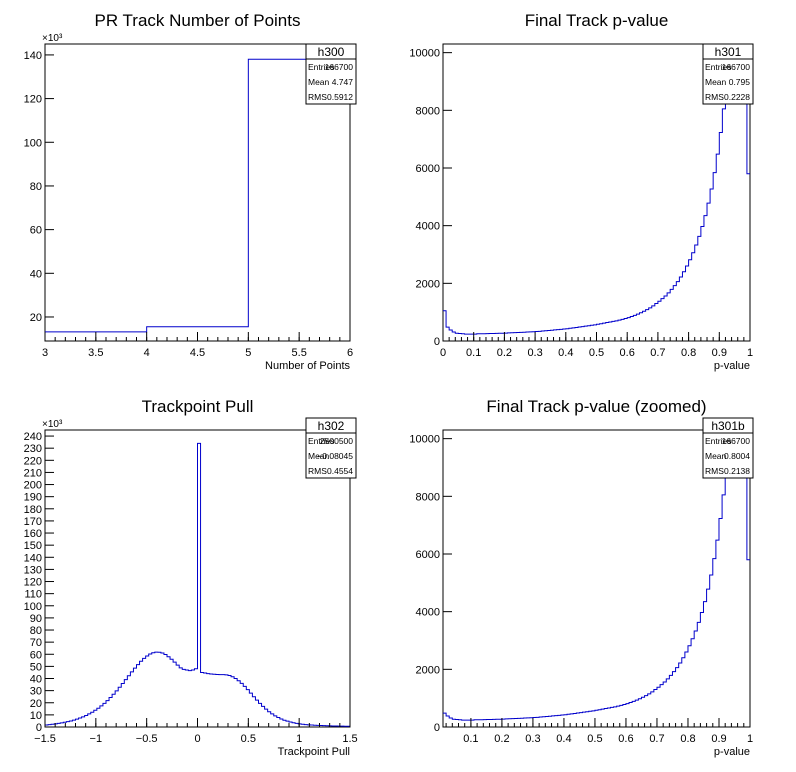 The image size is (796, 772). Describe the element at coordinates (688, 353) in the screenshot. I see `x-tick-label: 0.8` at that location.